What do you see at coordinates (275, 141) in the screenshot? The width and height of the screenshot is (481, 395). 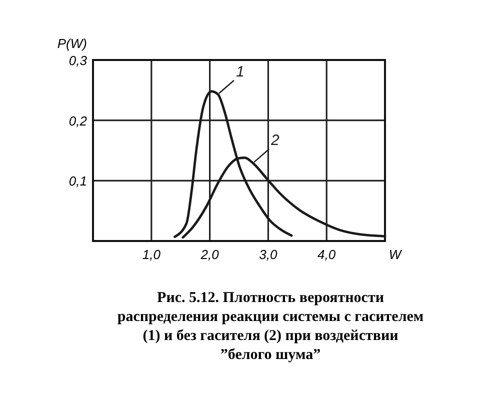 I see `series-label: 2` at bounding box center [275, 141].